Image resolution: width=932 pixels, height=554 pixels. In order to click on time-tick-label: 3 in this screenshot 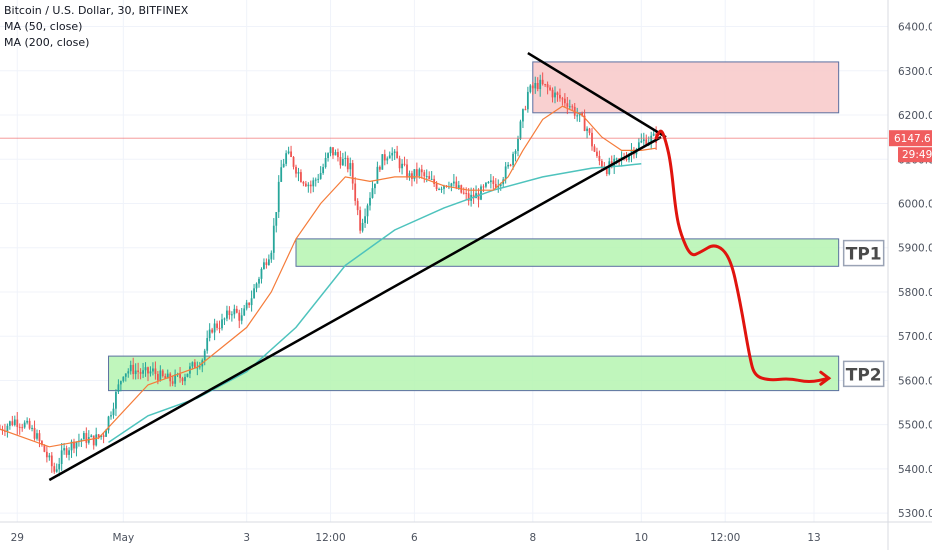, I will do `click(246, 538)`.